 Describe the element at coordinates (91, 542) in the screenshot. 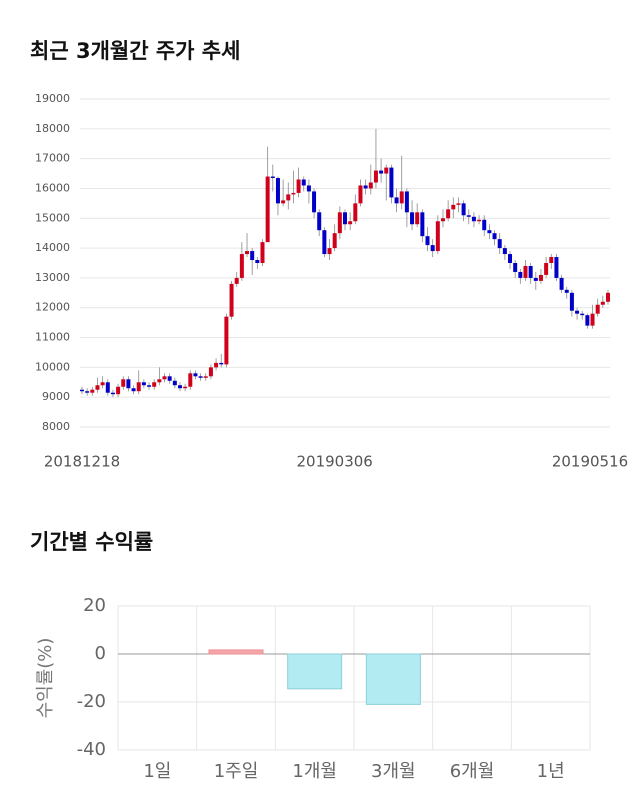

I see `chart-title: 기간별 수익률` at that location.